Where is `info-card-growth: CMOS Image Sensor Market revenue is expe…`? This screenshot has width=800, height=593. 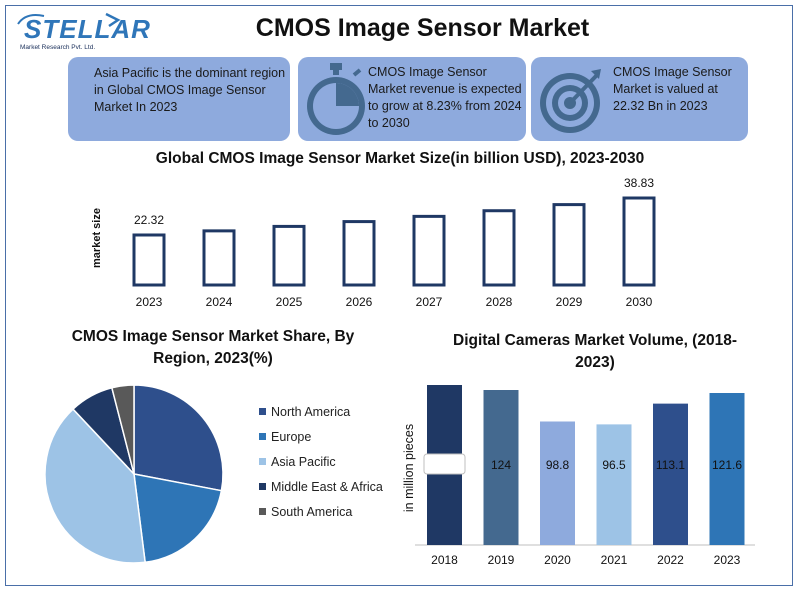 info-card-growth: CMOS Image Sensor Market revenue is expe… is located at coordinates (412, 99).